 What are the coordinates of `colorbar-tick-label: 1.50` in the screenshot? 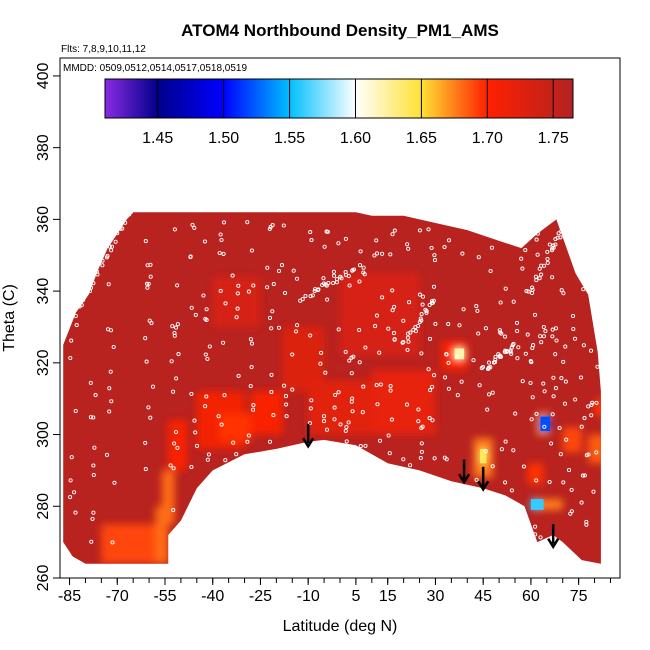 It's located at (223, 138).